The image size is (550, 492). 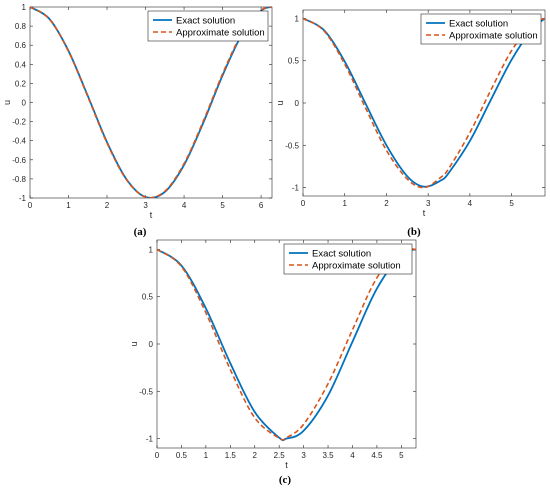 I want to click on y-tick-label: 0.4, so click(x=21, y=64).